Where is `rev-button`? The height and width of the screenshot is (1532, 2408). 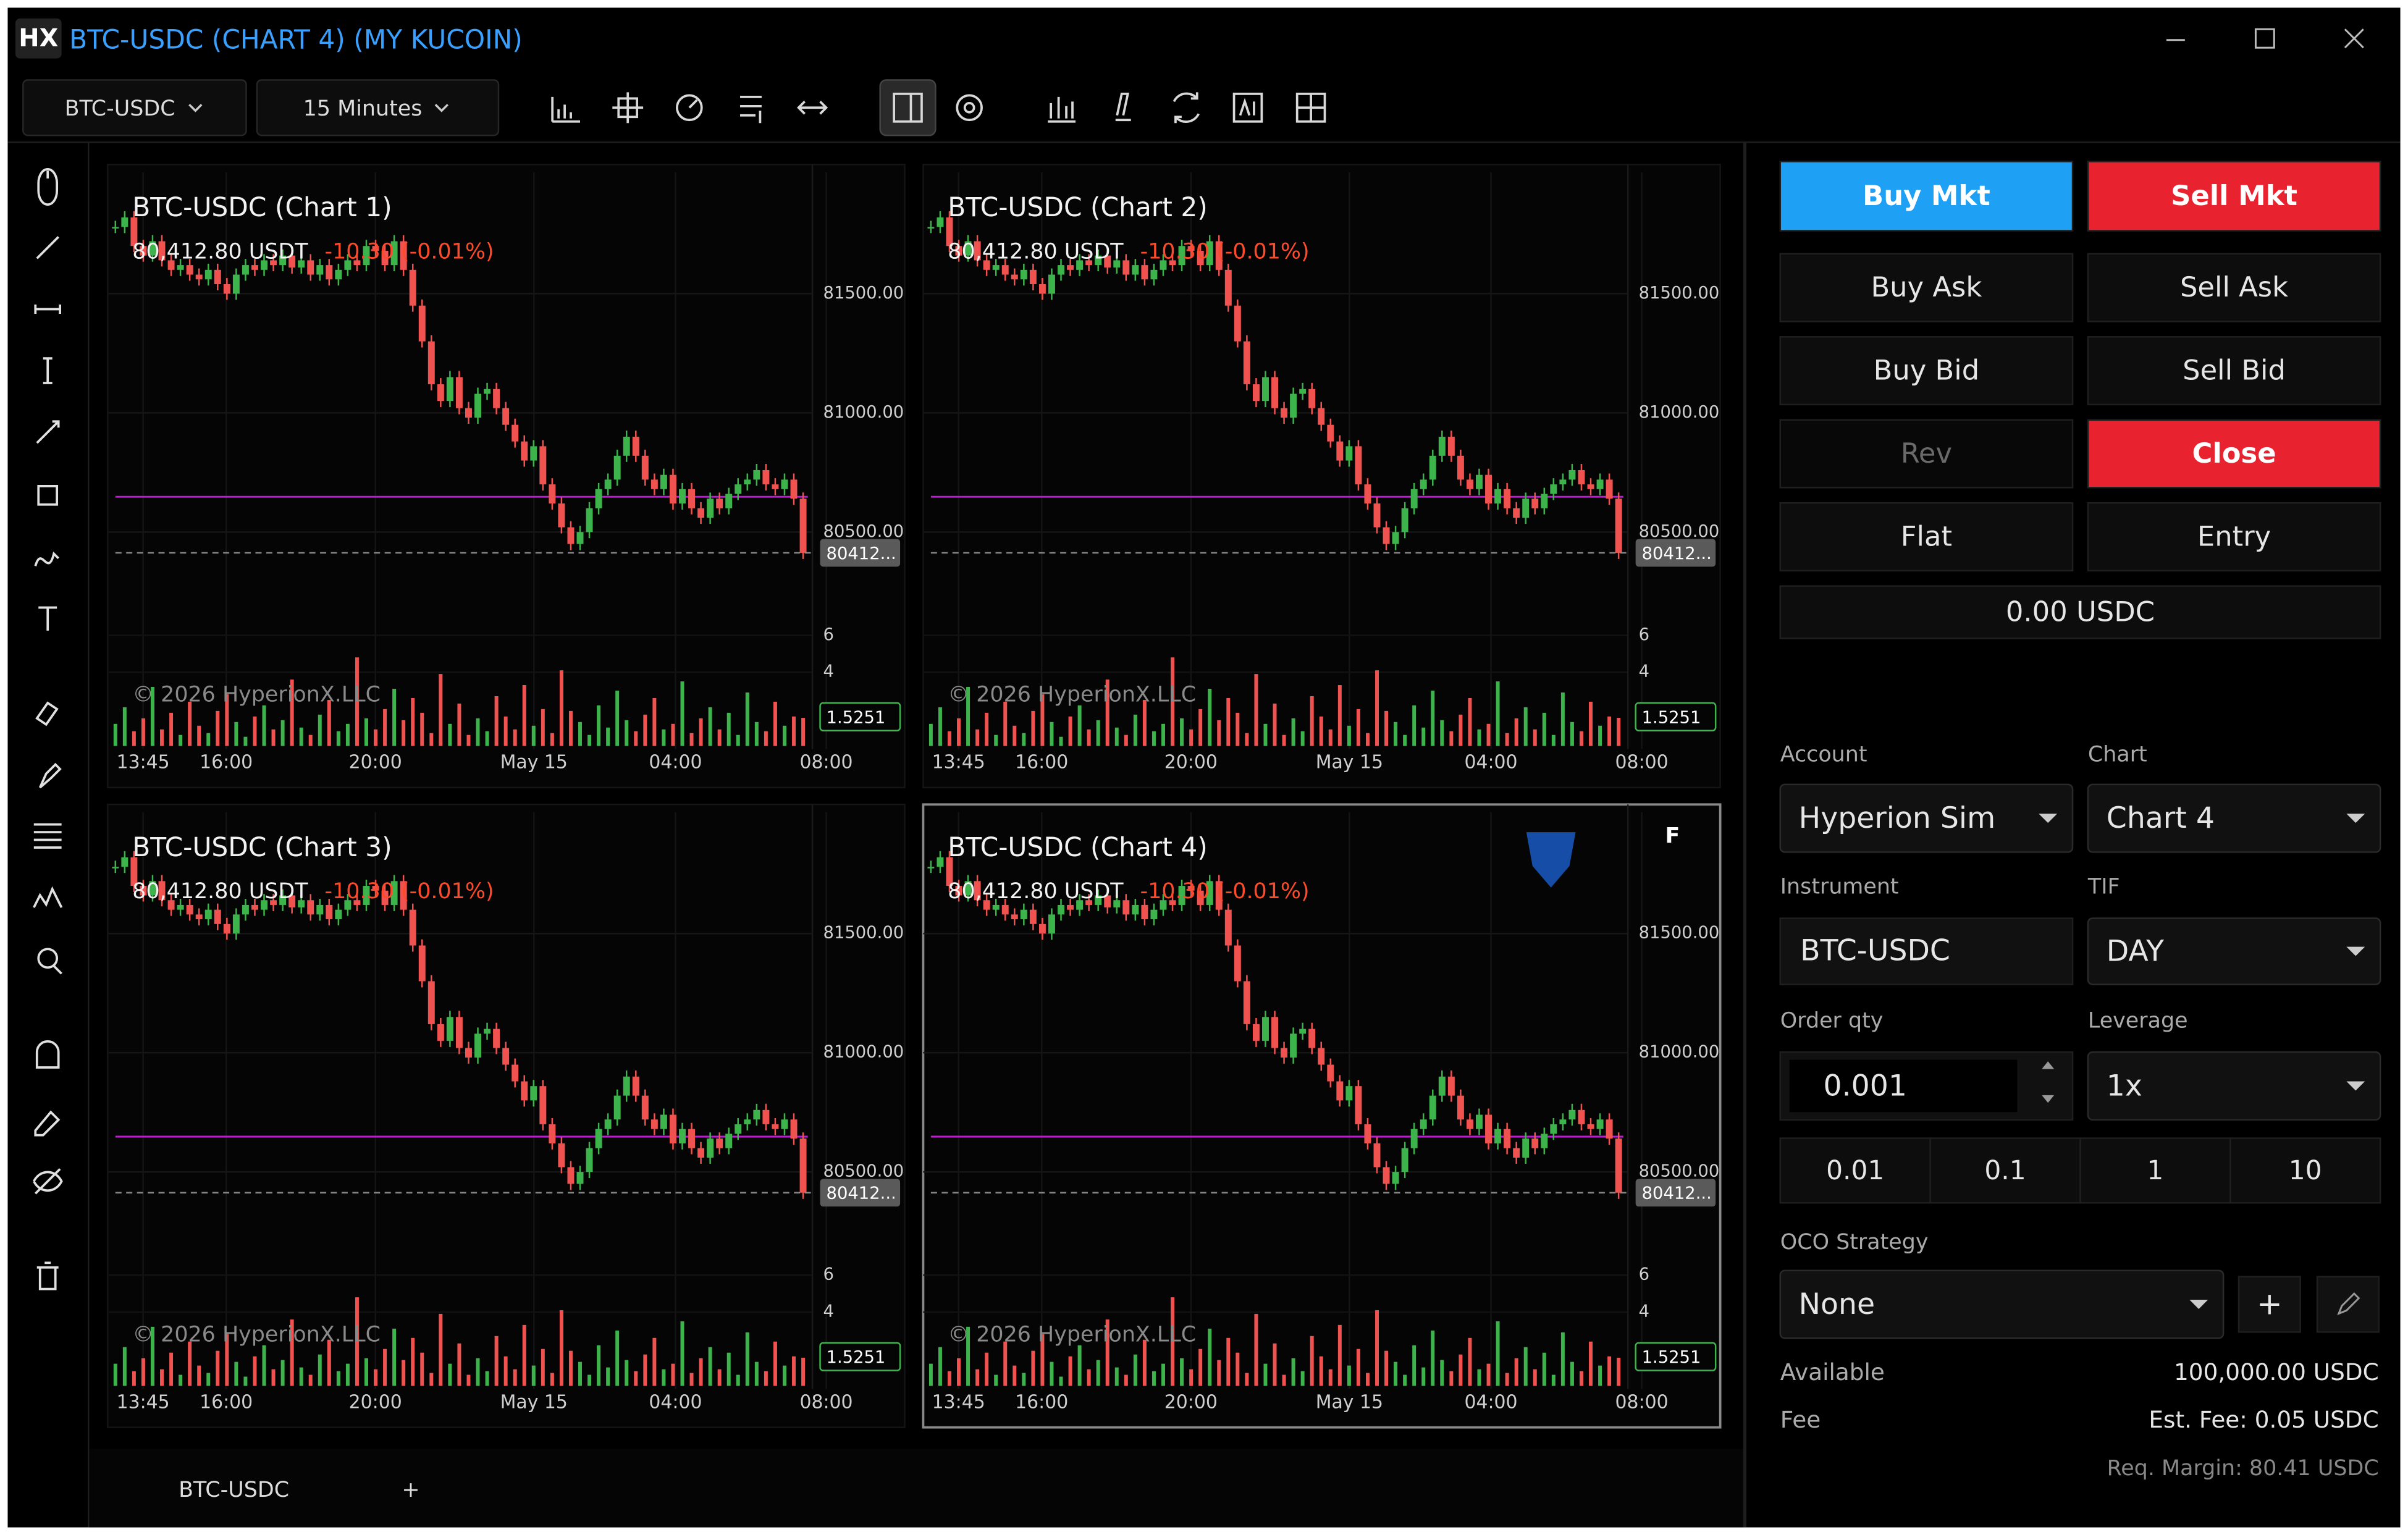 rev-button is located at coordinates (1926, 454).